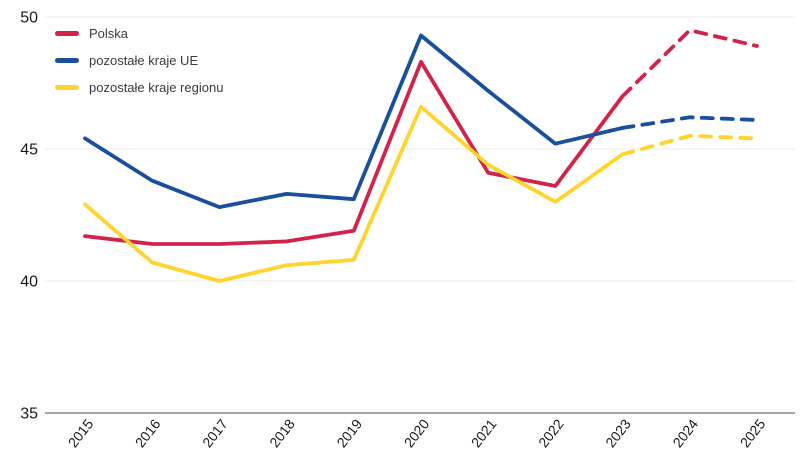 The width and height of the screenshot is (800, 466). I want to click on legend-swatch-polska, so click(67, 33).